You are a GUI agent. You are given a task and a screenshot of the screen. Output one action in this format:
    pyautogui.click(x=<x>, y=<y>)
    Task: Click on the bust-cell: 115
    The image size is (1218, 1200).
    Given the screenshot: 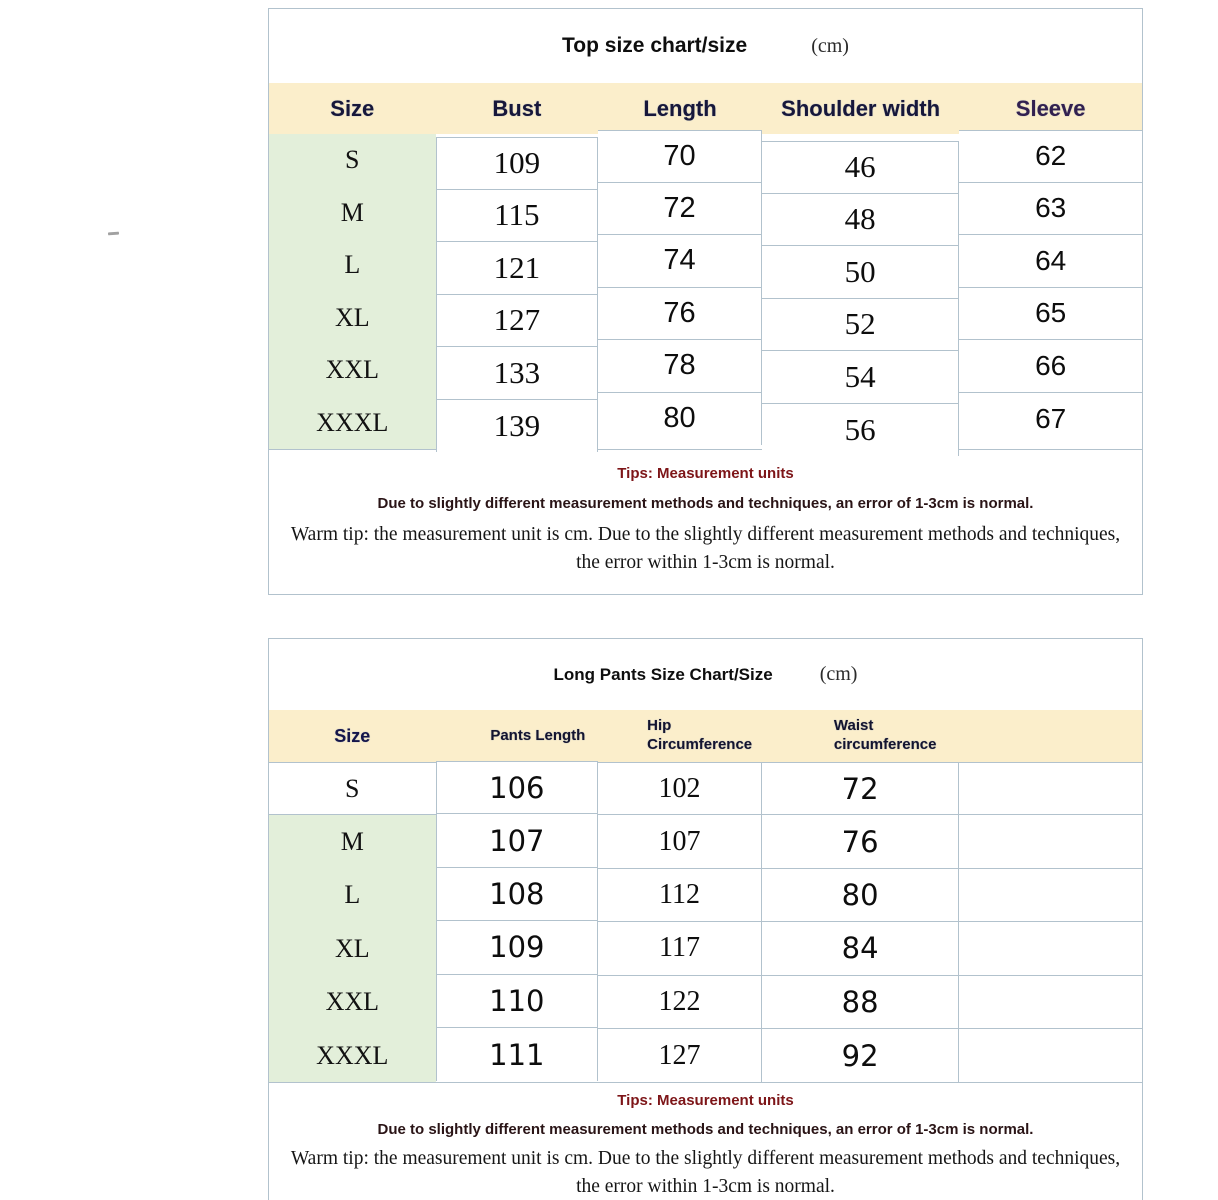 What is the action you would take?
    pyautogui.click(x=517, y=215)
    